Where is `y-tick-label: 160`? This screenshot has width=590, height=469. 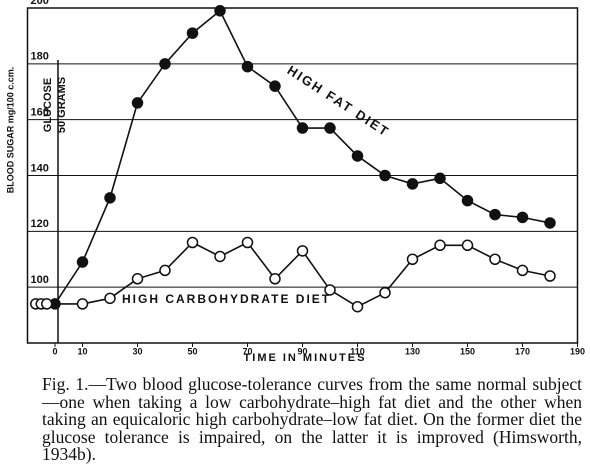 y-tick-label: 160 is located at coordinates (40, 113).